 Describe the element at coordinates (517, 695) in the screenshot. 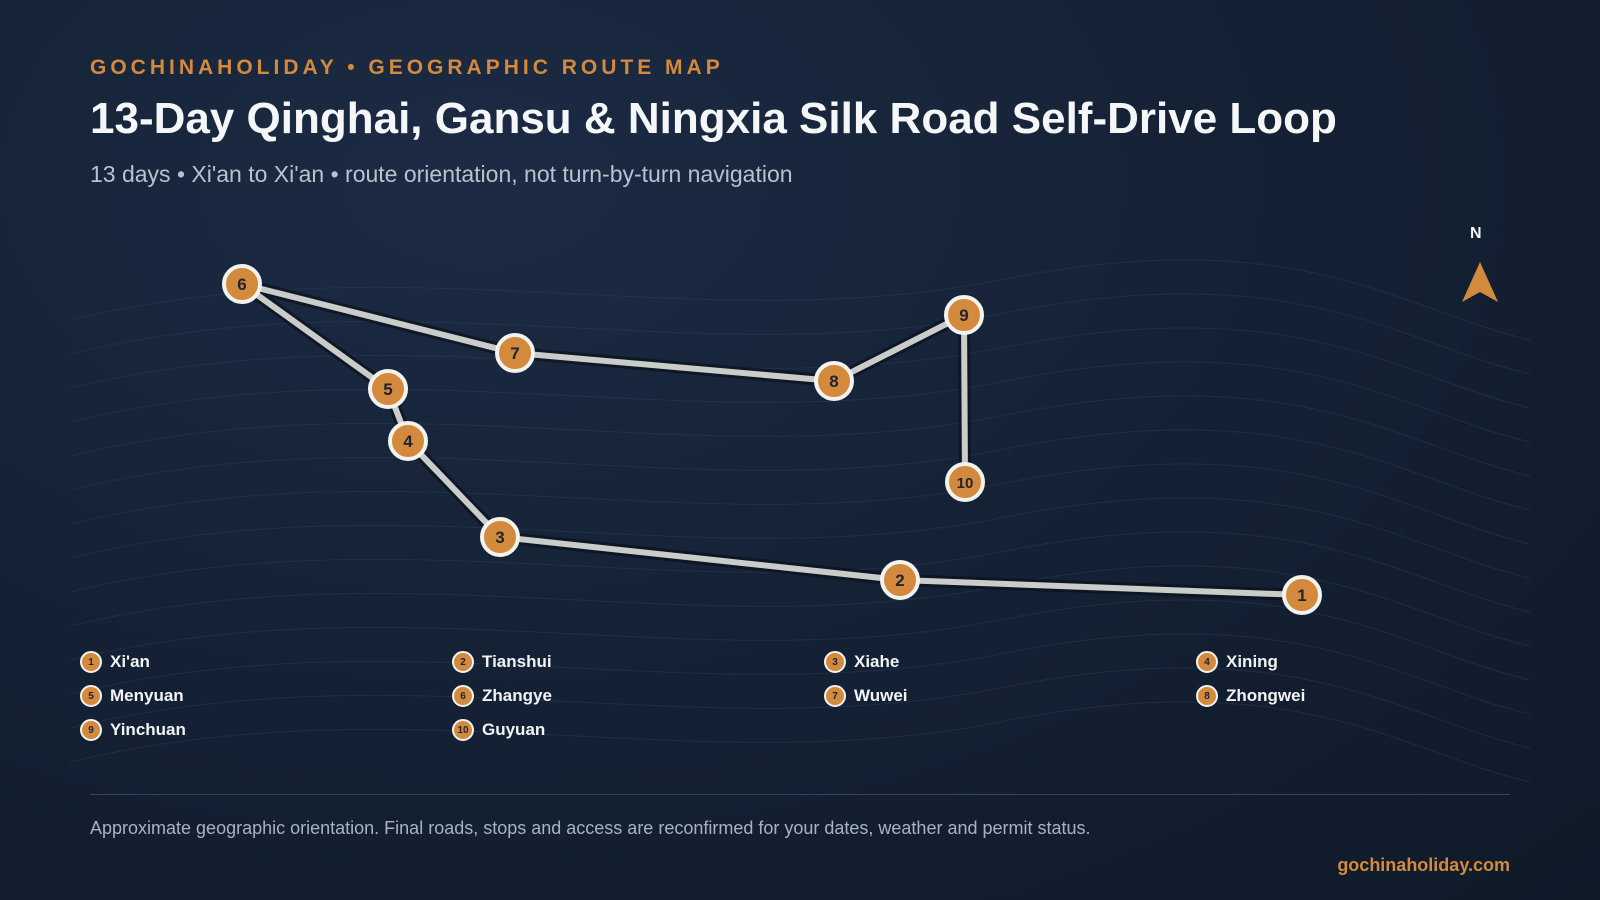

I see `legend-label: Zhangye` at that location.